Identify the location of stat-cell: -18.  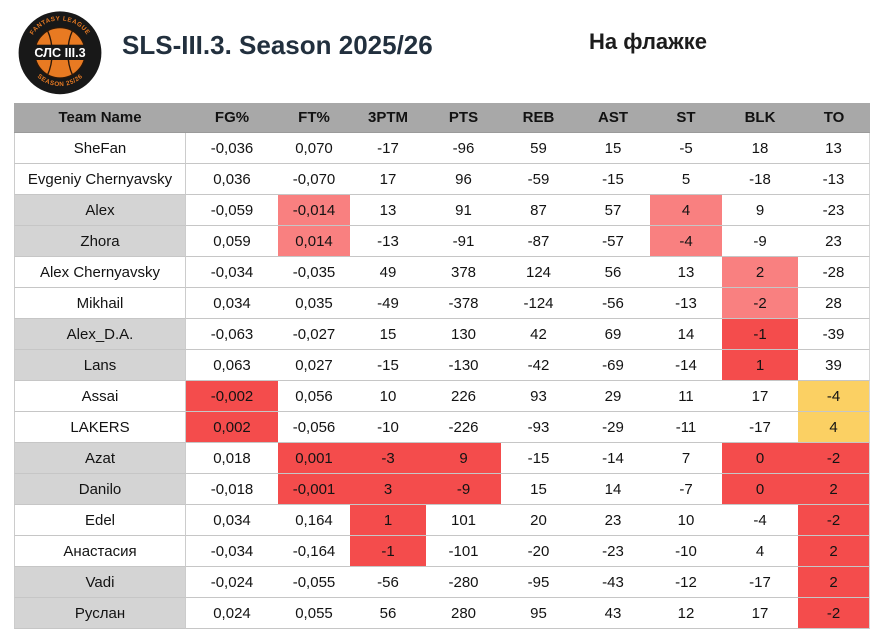
(760, 179).